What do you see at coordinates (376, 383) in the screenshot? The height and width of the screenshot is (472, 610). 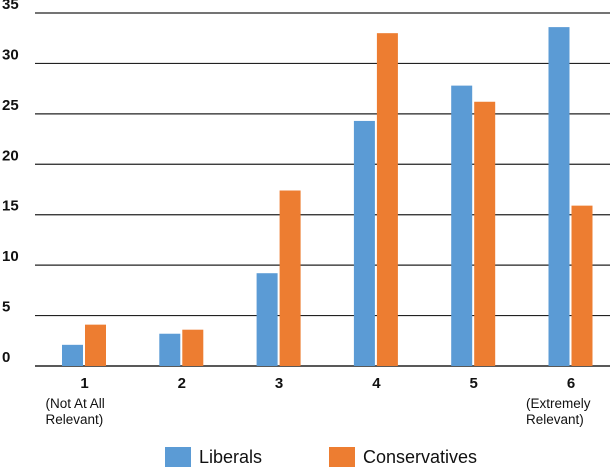 I see `x-tick-label: 4` at bounding box center [376, 383].